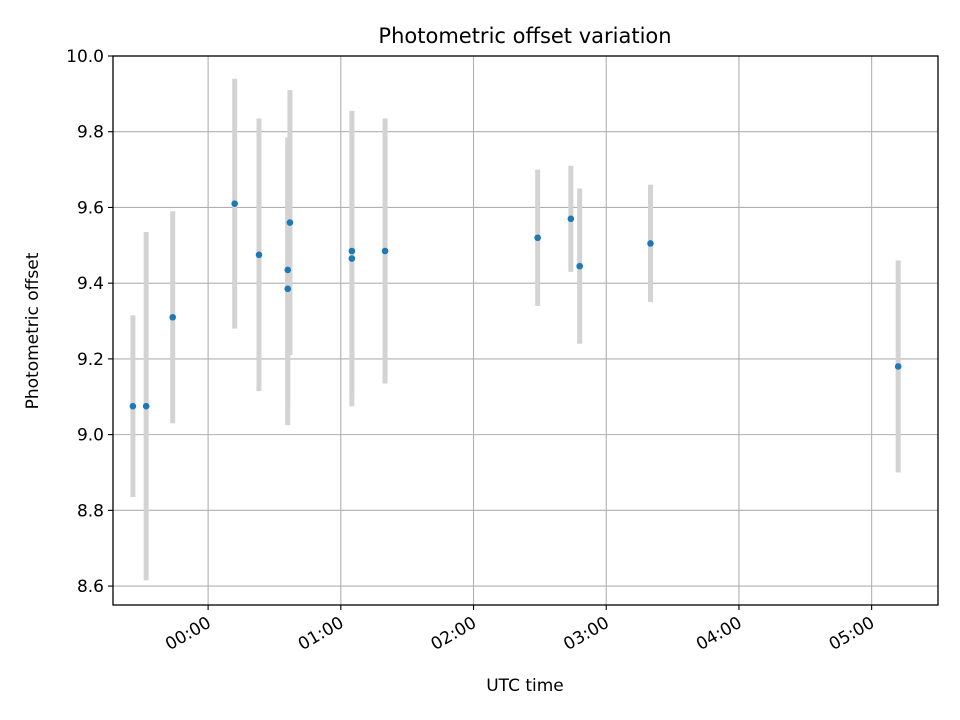 The width and height of the screenshot is (960, 720). I want to click on y-tick-label: 9.8, so click(90, 133).